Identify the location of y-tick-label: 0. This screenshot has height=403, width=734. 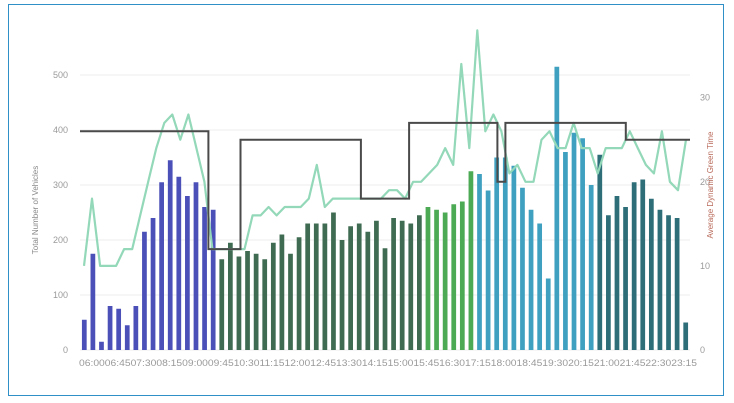
(65, 350).